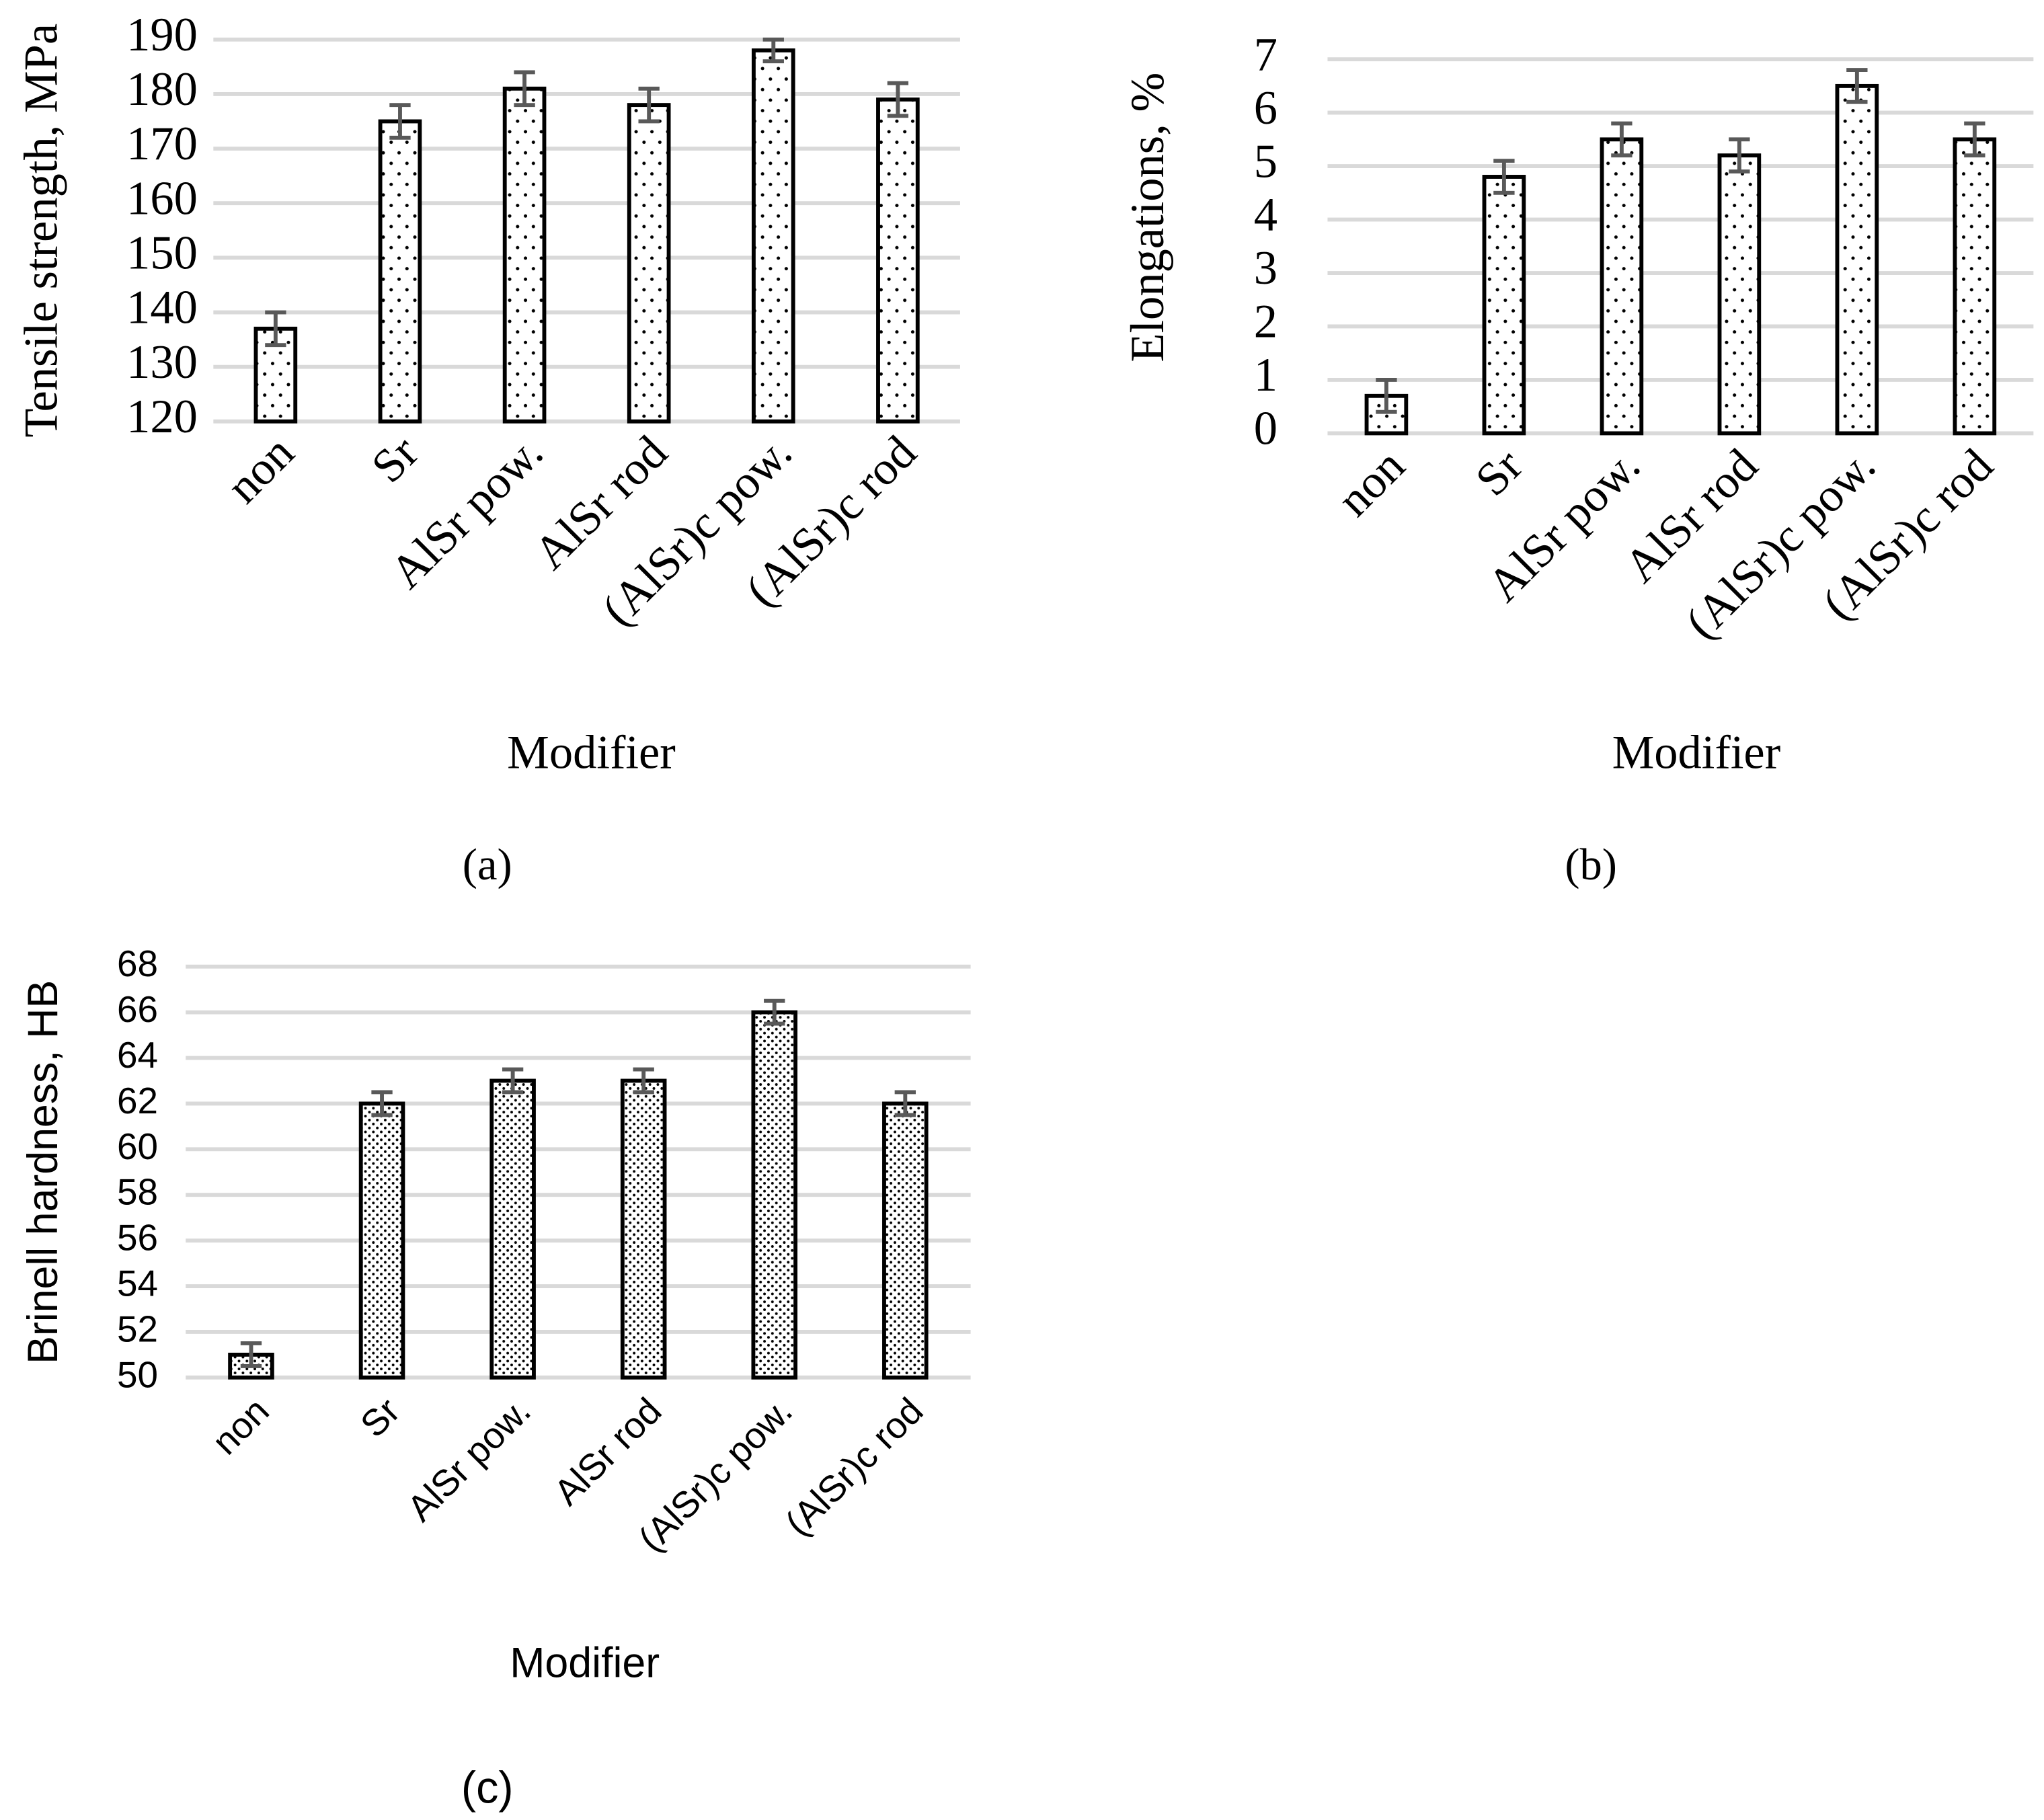 The height and width of the screenshot is (1820, 2044). Describe the element at coordinates (137, 1100) in the screenshot. I see `y-tick-label: 62` at that location.